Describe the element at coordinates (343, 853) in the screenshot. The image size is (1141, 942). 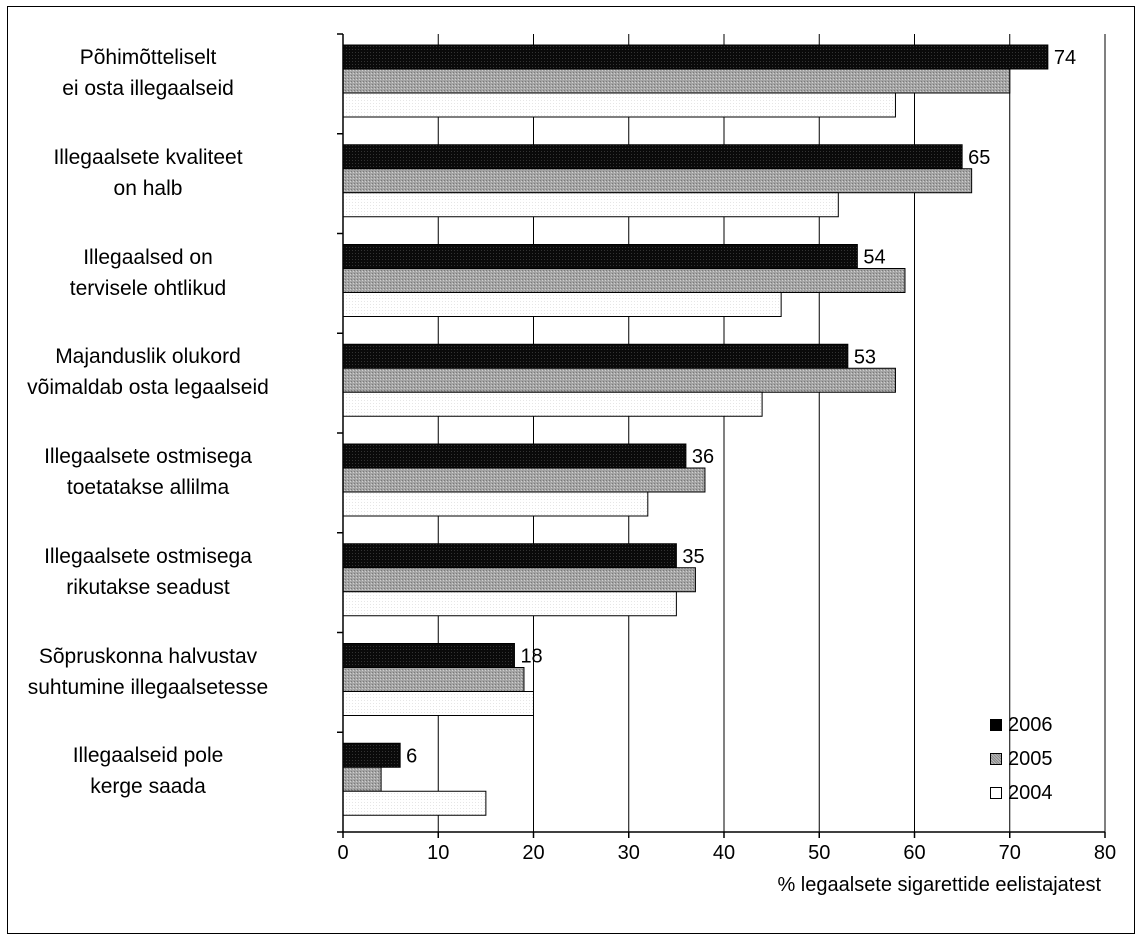
I see `x-tick-label: 0` at that location.